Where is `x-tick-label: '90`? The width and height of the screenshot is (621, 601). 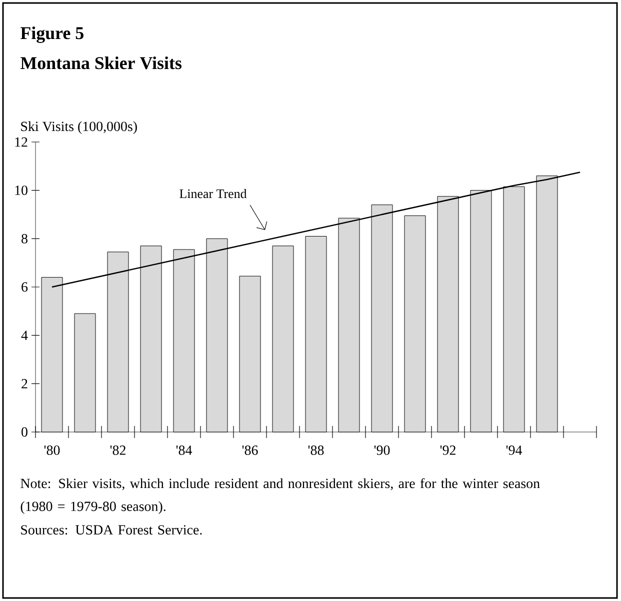
x-tick-label: '90 is located at coordinates (382, 450).